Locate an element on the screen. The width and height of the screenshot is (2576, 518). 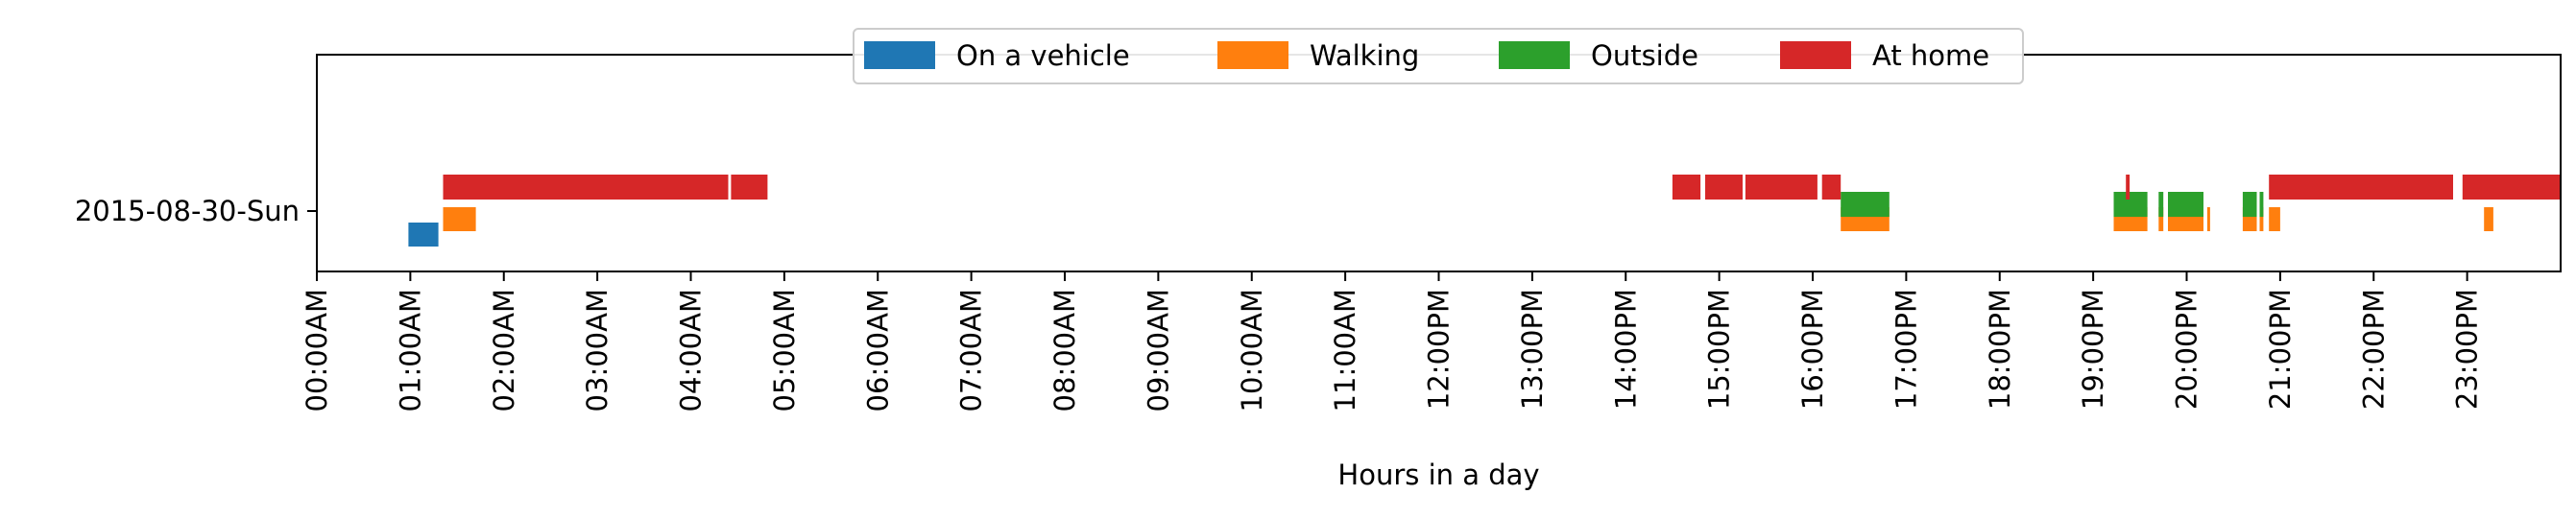
x-tick-label-18: 18:00PM is located at coordinates (2000, 349).